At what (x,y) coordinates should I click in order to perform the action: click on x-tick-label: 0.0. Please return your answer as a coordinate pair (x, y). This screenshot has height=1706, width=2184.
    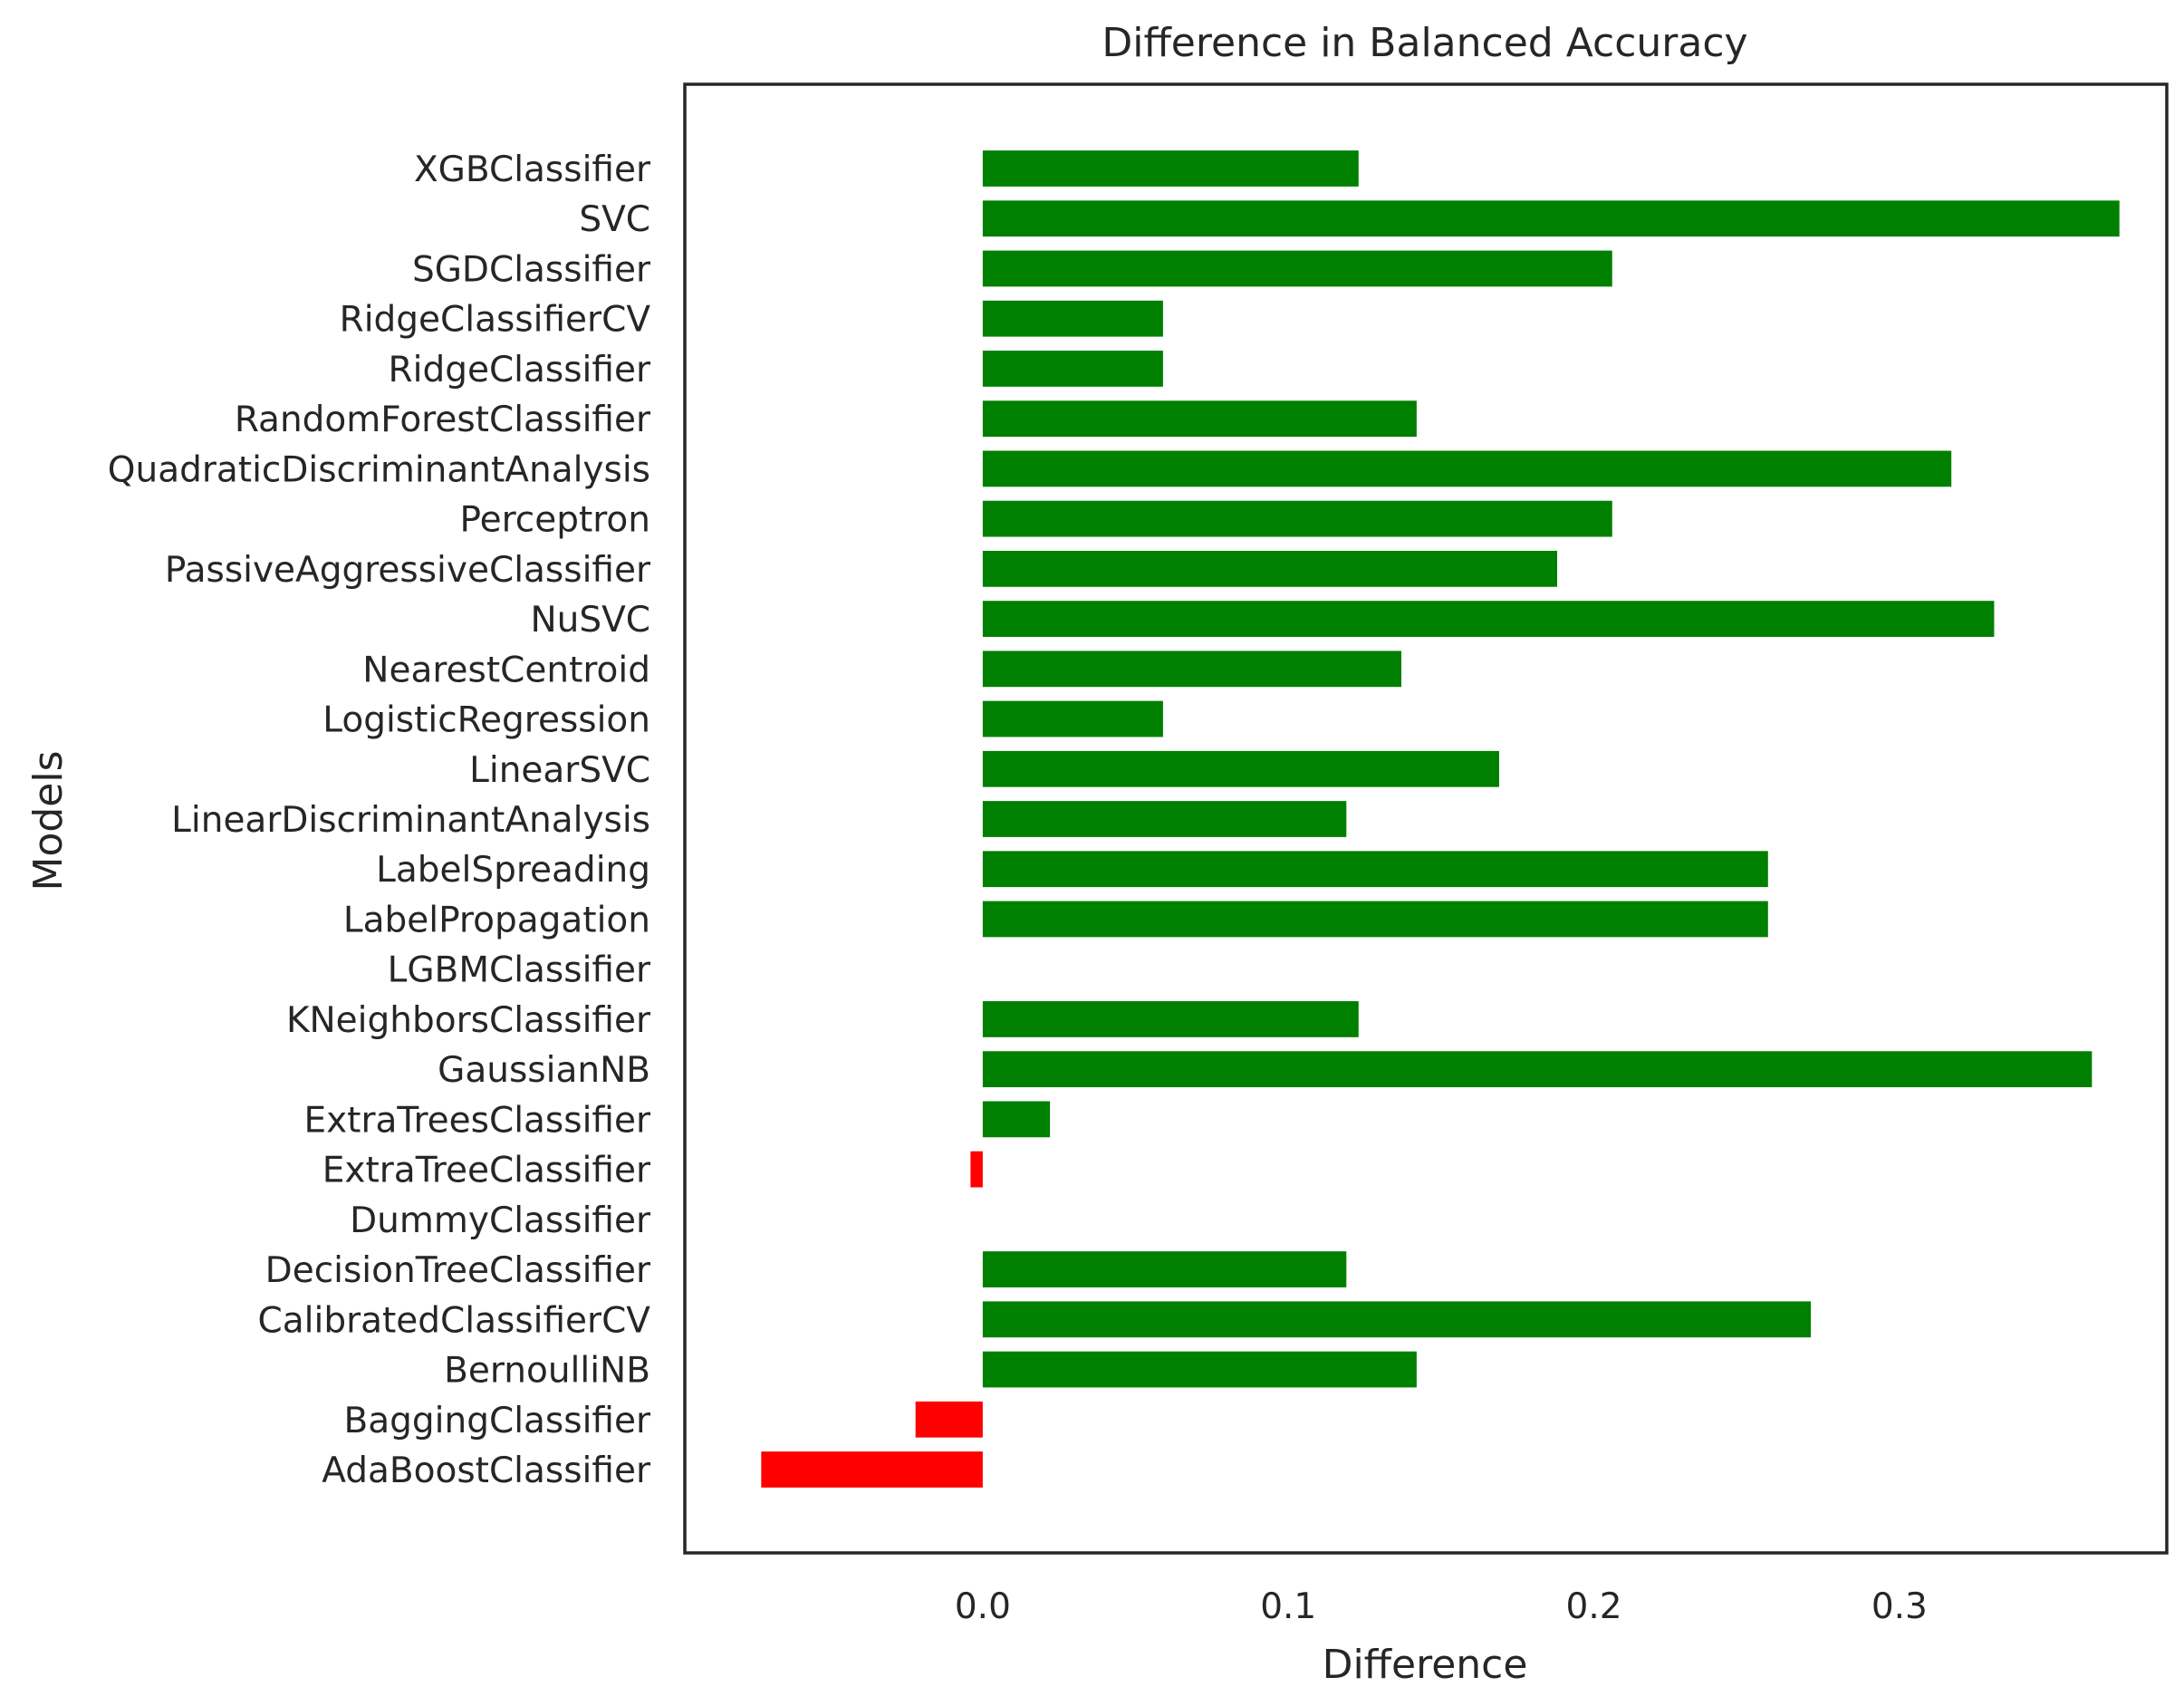
    Looking at the image, I should click on (983, 1607).